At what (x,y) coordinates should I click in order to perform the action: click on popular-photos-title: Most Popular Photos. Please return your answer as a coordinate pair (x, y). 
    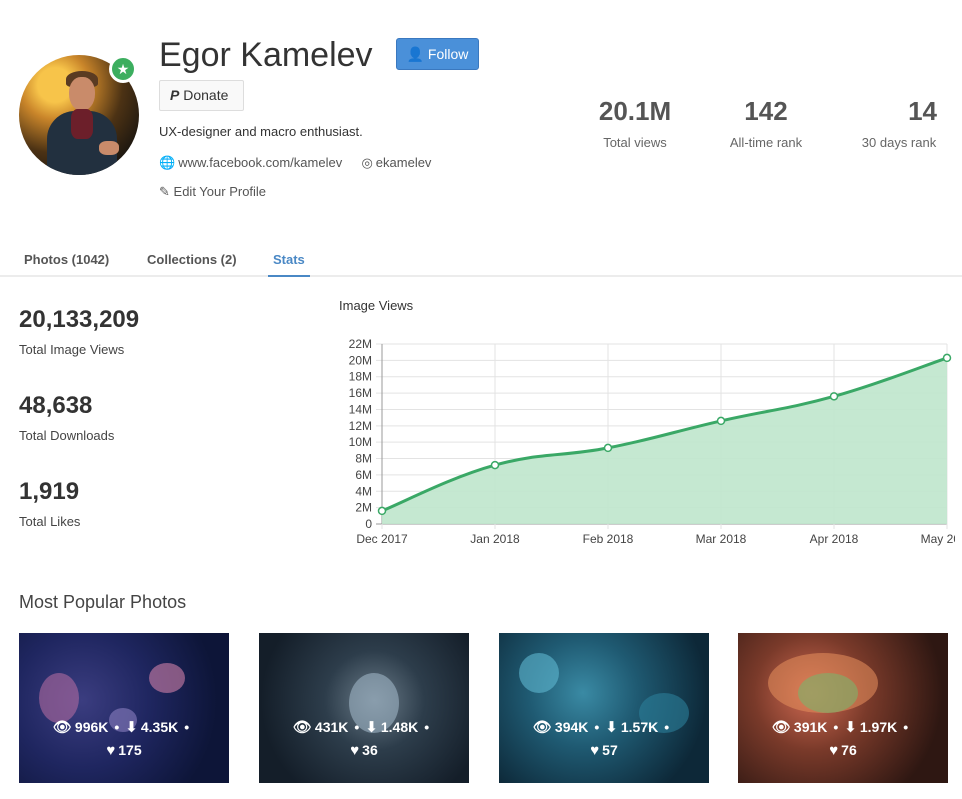
    Looking at the image, I should click on (103, 602).